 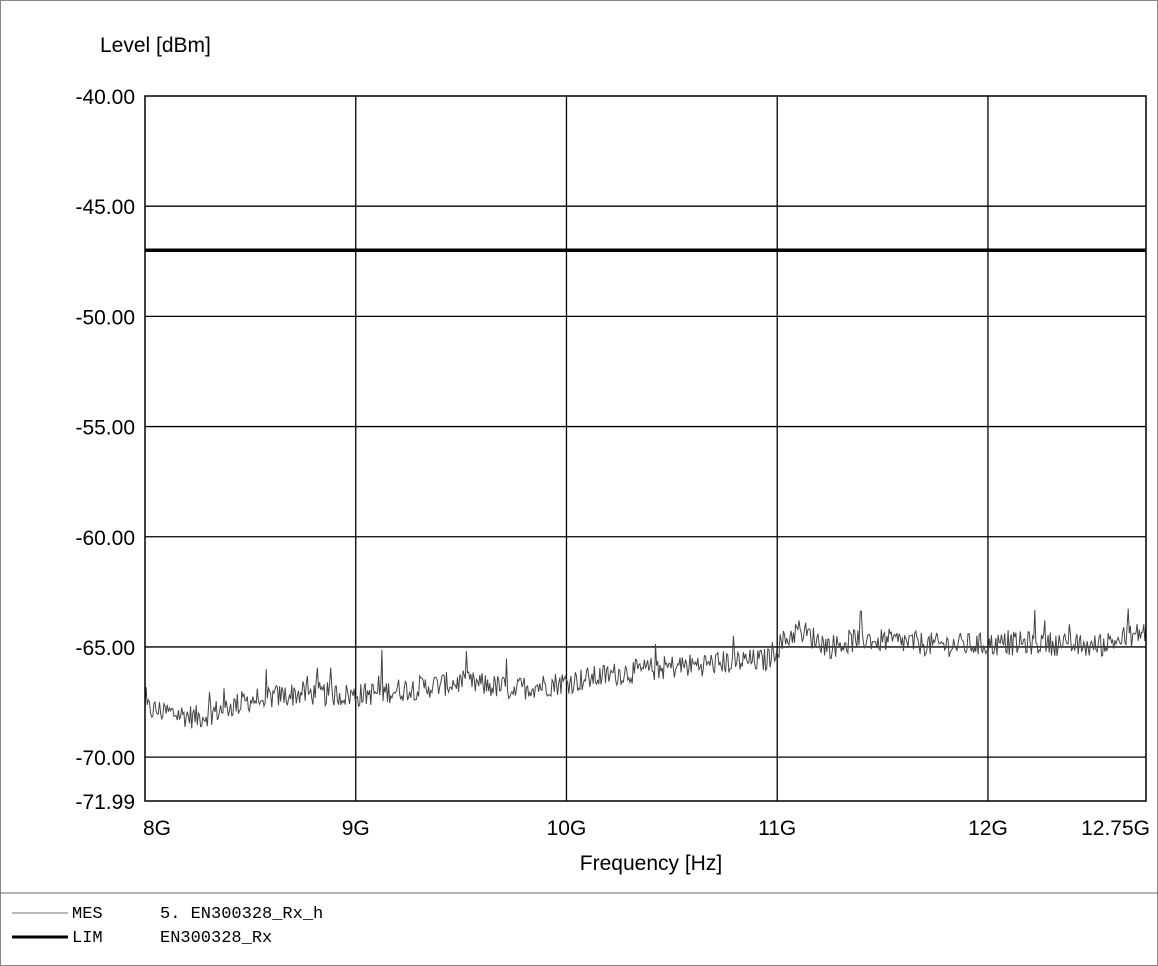 What do you see at coordinates (567, 828) in the screenshot?
I see `x-tick-label: 10G` at bounding box center [567, 828].